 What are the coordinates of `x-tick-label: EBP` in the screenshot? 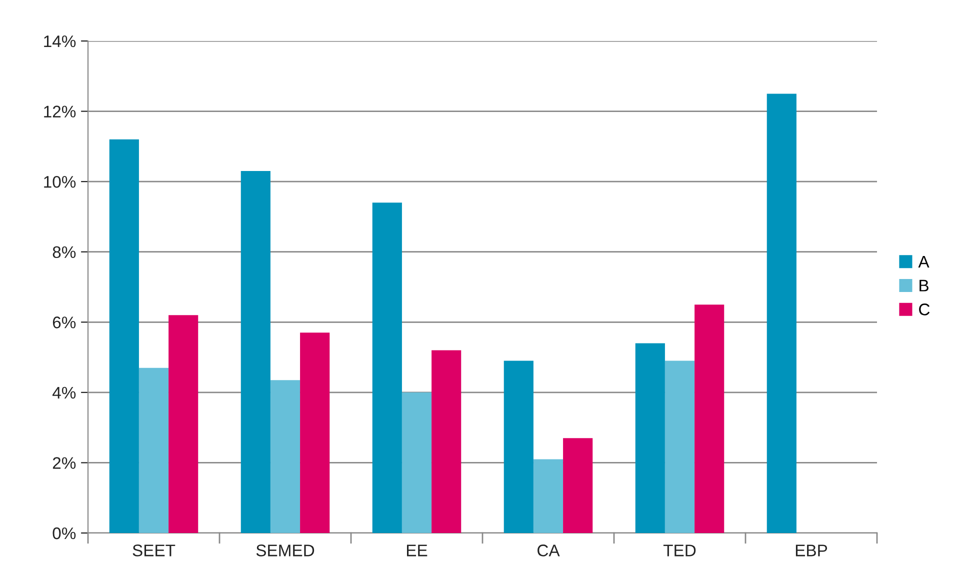 It's located at (812, 550).